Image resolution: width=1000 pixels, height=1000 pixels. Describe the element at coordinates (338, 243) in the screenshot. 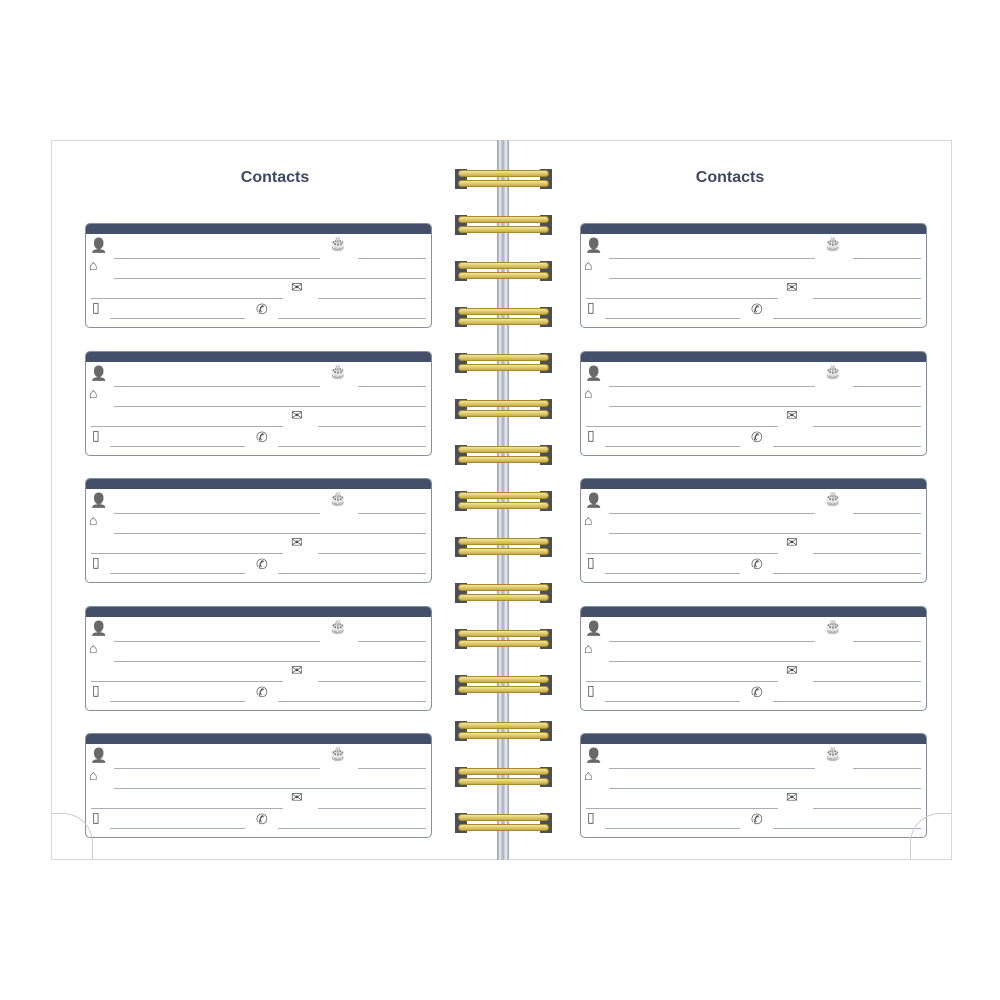

I see `birthday-cake-icon: 🎂` at that location.